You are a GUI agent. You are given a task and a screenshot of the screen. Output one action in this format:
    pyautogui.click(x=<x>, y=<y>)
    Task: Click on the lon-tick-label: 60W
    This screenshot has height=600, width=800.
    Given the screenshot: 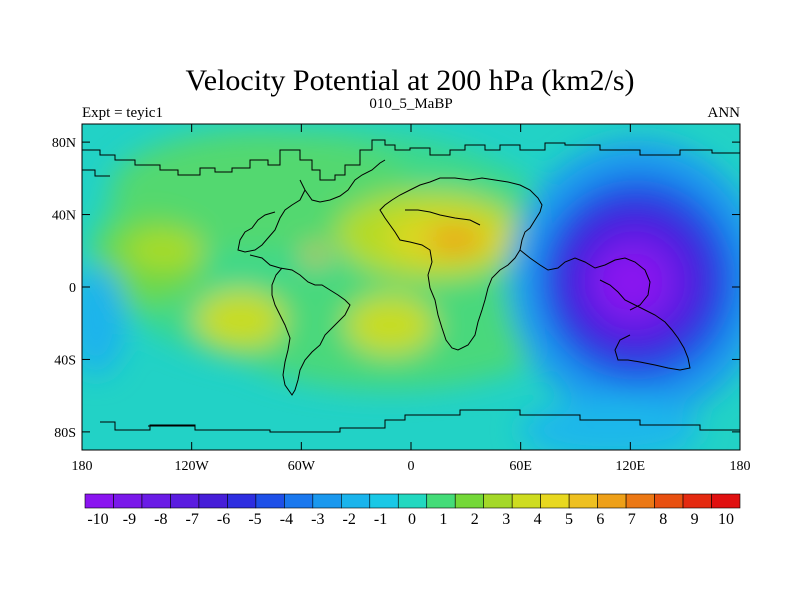 What is the action you would take?
    pyautogui.click(x=302, y=466)
    